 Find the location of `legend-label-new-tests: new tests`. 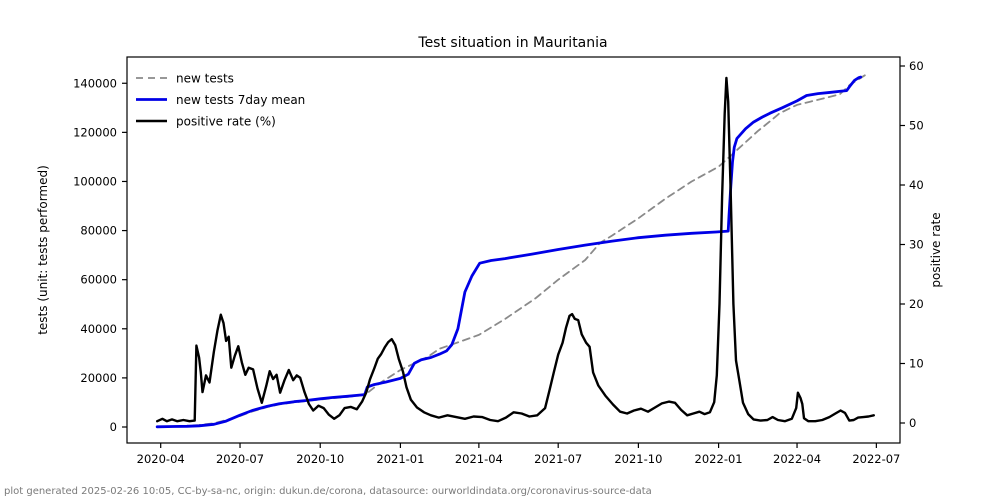

legend-label-new-tests: new tests is located at coordinates (205, 79).